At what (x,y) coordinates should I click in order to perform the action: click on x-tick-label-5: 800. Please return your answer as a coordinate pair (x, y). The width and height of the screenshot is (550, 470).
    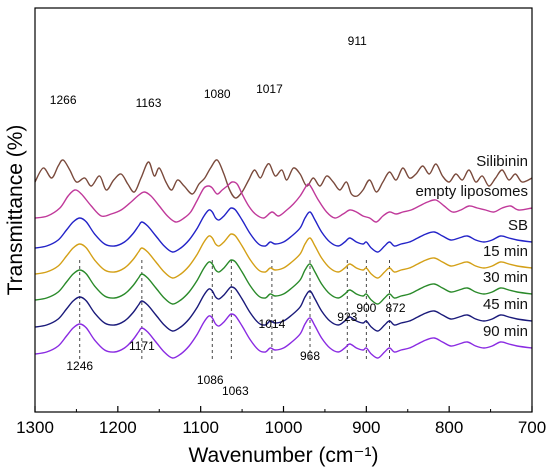
    Looking at the image, I should click on (449, 427).